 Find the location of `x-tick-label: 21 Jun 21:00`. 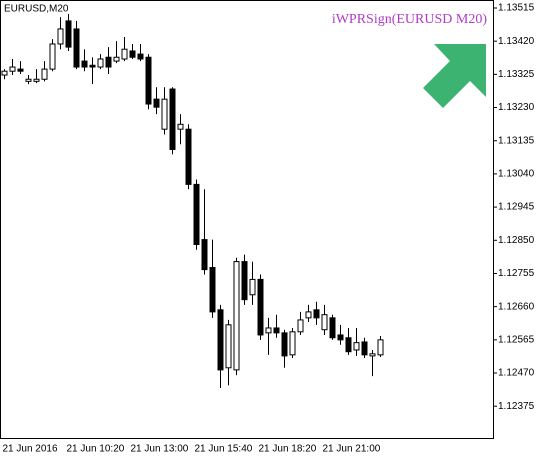

x-tick-label: 21 Jun 21:00 is located at coordinates (352, 449).